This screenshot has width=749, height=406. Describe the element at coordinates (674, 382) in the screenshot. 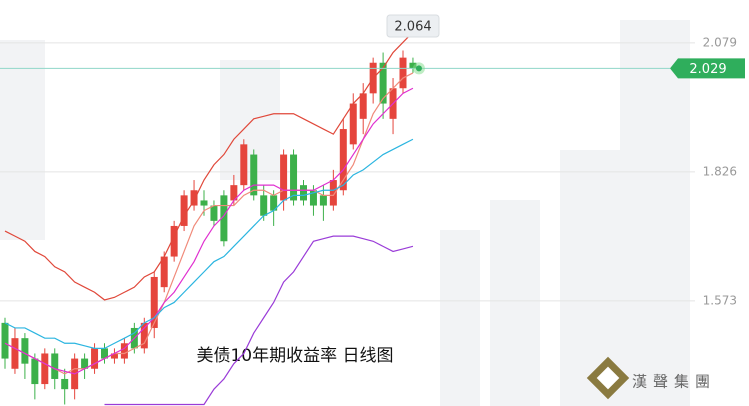

I see `brand-name: 漢聲集團` at that location.